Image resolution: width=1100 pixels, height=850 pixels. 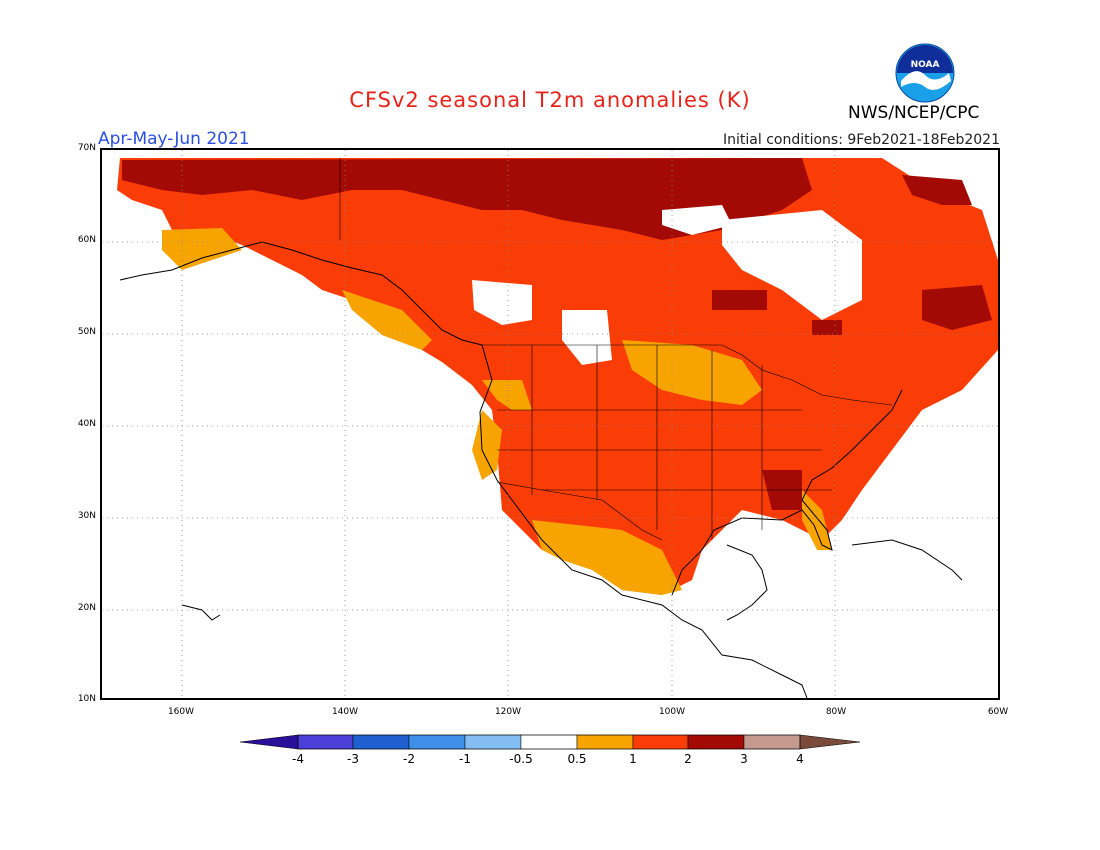 What do you see at coordinates (269, 742) in the screenshot?
I see `legend-swatch-below-m4` at bounding box center [269, 742].